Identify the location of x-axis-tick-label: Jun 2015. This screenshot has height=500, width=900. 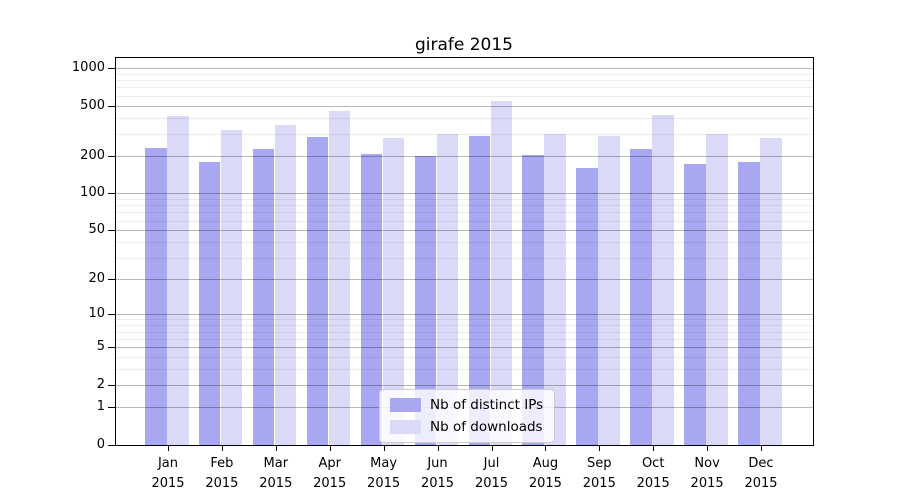
(437, 473).